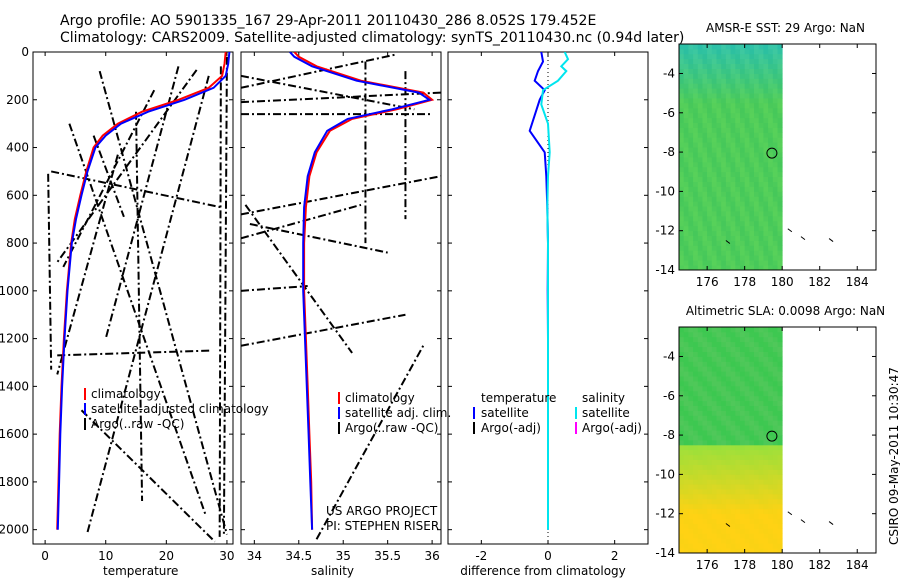 The height and width of the screenshot is (580, 900). Describe the element at coordinates (166, 556) in the screenshot. I see `temperature-xtick-label: 20` at that location.